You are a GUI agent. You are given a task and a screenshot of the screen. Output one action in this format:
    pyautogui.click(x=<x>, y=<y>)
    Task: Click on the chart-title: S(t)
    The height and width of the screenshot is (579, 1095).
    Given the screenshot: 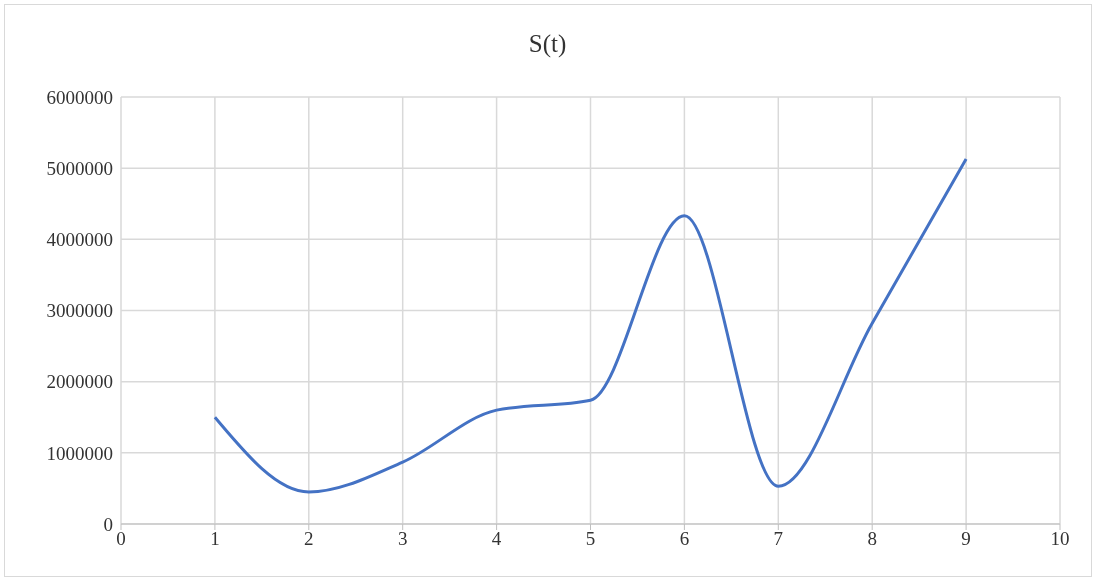 What is the action you would take?
    pyautogui.click(x=547, y=44)
    